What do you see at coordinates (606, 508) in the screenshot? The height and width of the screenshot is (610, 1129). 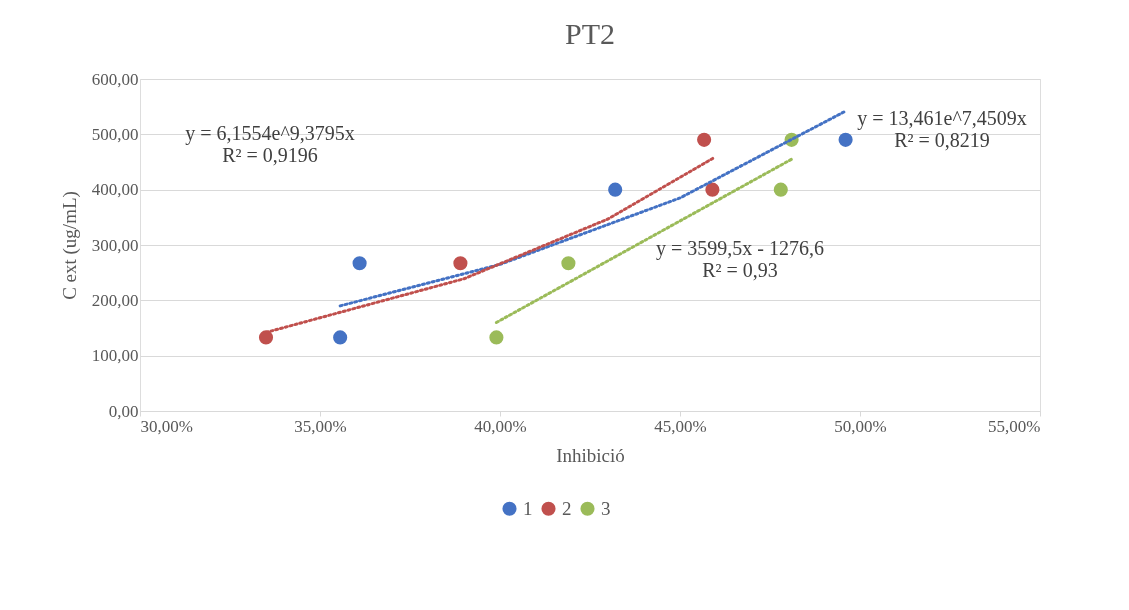 I see `legend-label: 3` at bounding box center [606, 508].